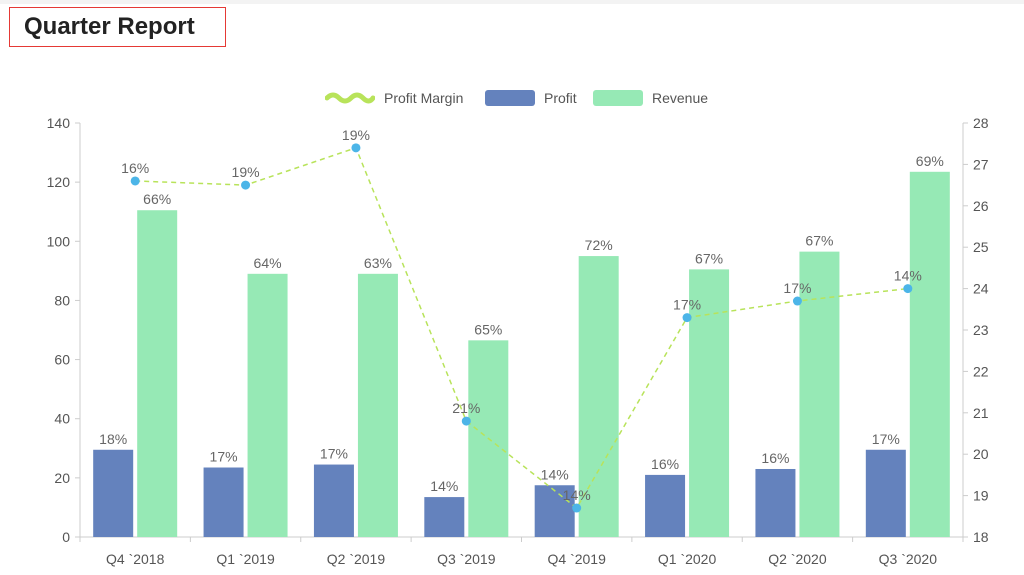 The image size is (1024, 575). What do you see at coordinates (135, 168) in the screenshot?
I see `profit-margin-data-label: 16%` at bounding box center [135, 168].